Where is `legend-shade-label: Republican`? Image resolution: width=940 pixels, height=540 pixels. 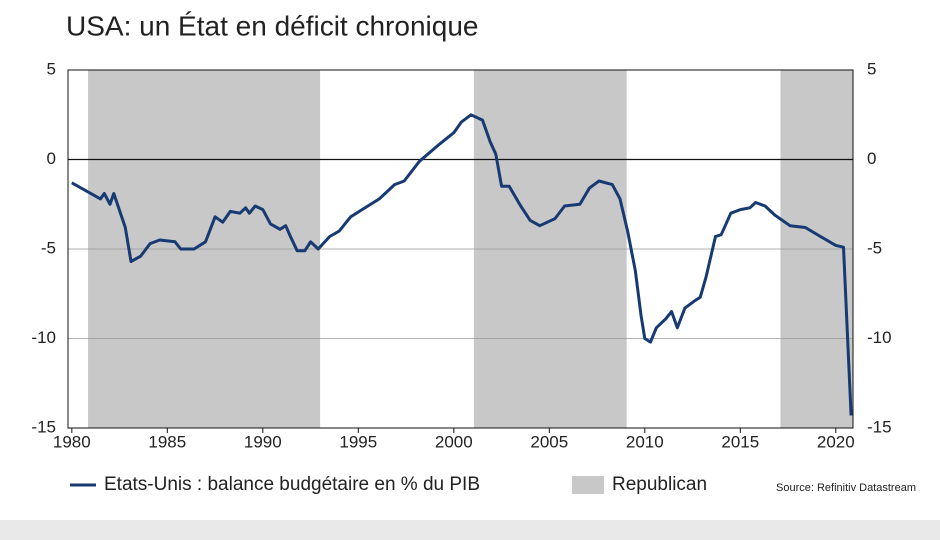 legend-shade-label: Republican is located at coordinates (659, 484).